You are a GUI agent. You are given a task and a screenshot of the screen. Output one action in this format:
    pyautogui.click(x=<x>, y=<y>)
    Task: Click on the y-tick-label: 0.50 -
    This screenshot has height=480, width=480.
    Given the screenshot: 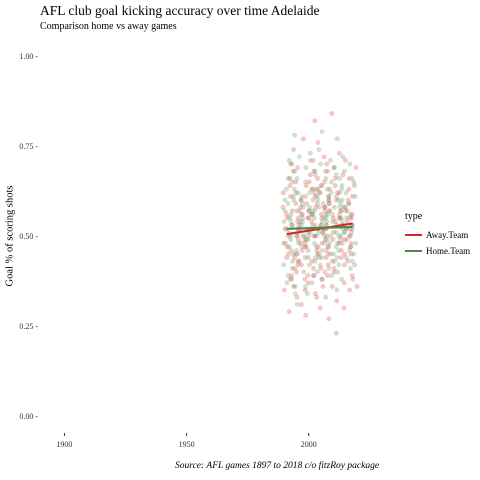 What is the action you would take?
    pyautogui.click(x=28, y=236)
    